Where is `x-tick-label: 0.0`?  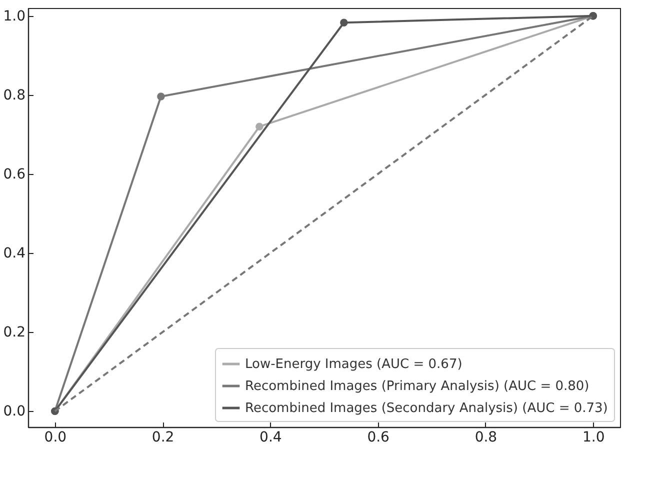
x-tick-label: 0.0 is located at coordinates (55, 438).